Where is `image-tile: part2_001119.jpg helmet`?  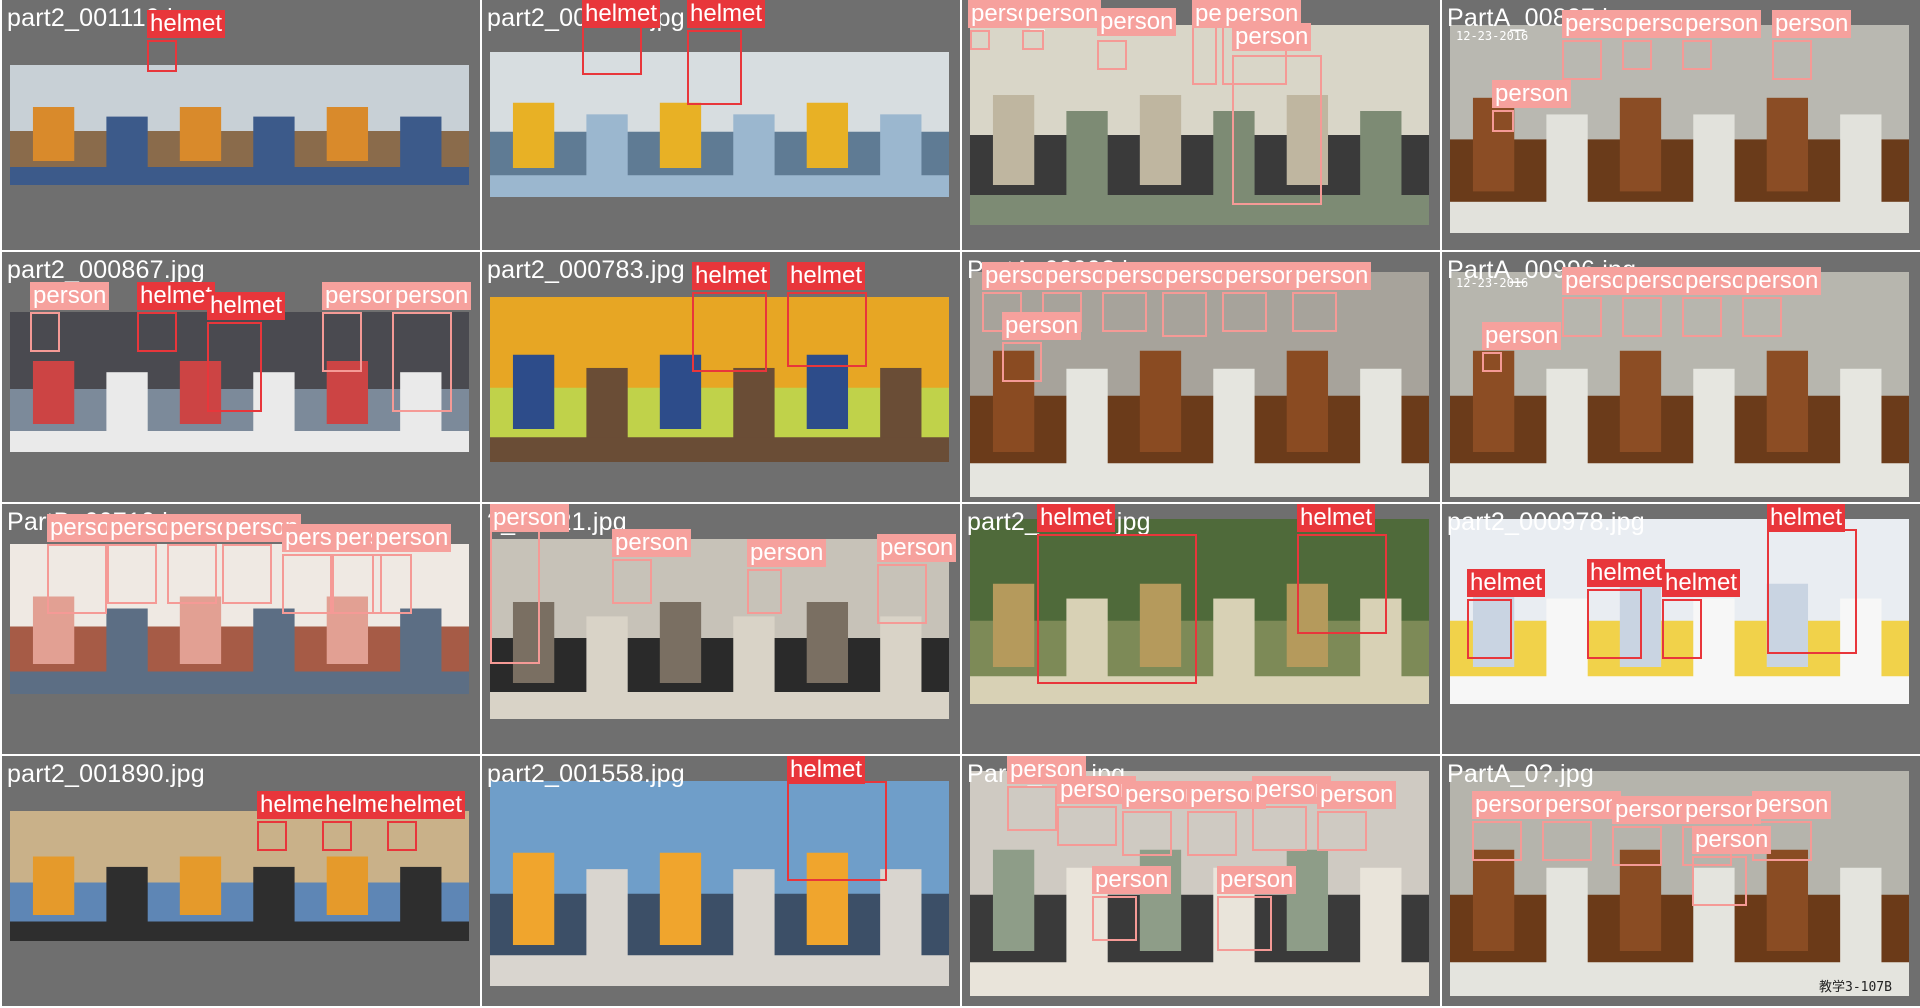
image-tile: part2_001119.jpg helmet is located at coordinates (241, 125).